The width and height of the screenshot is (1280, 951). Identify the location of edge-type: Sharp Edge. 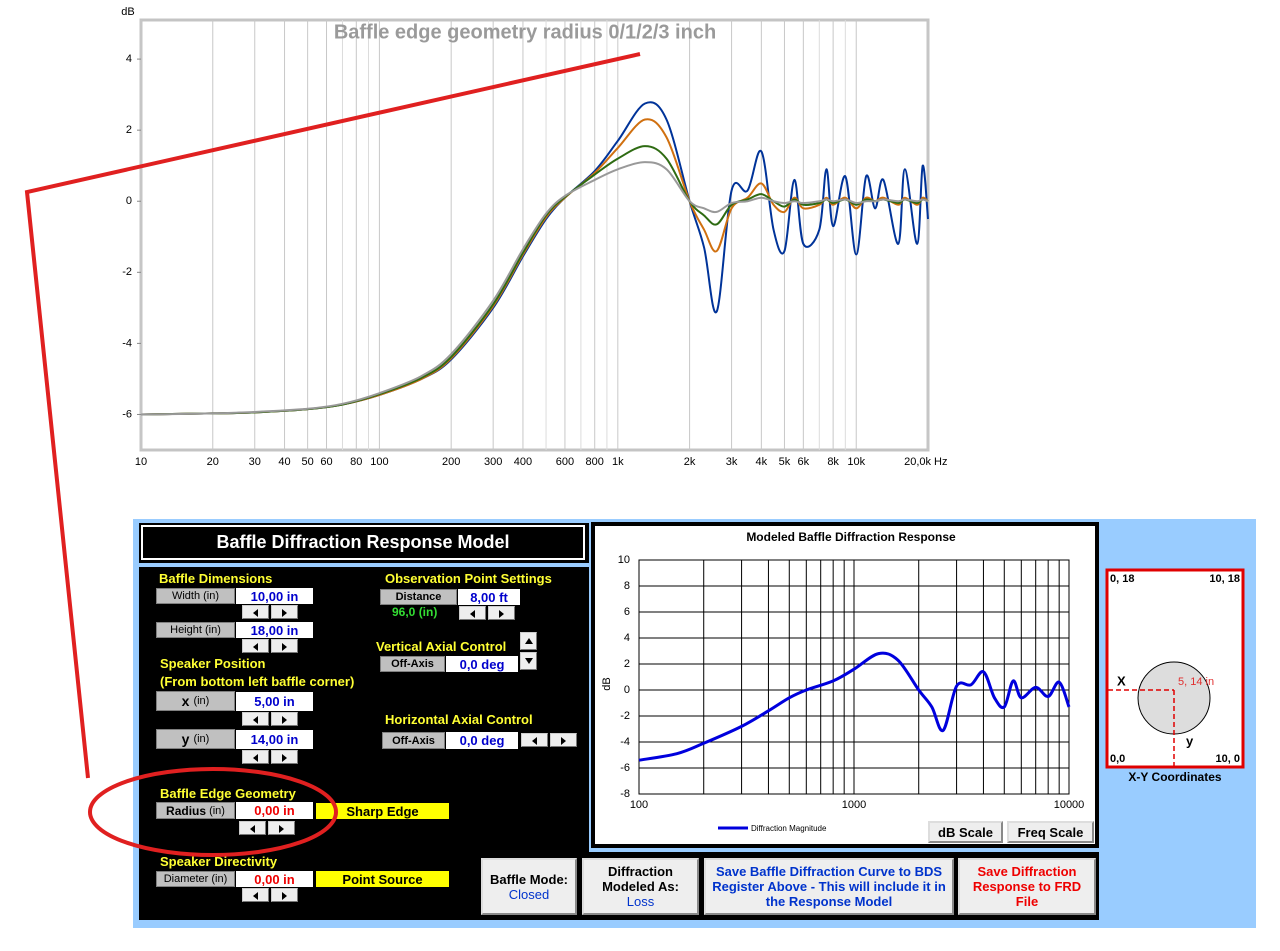
(382, 811).